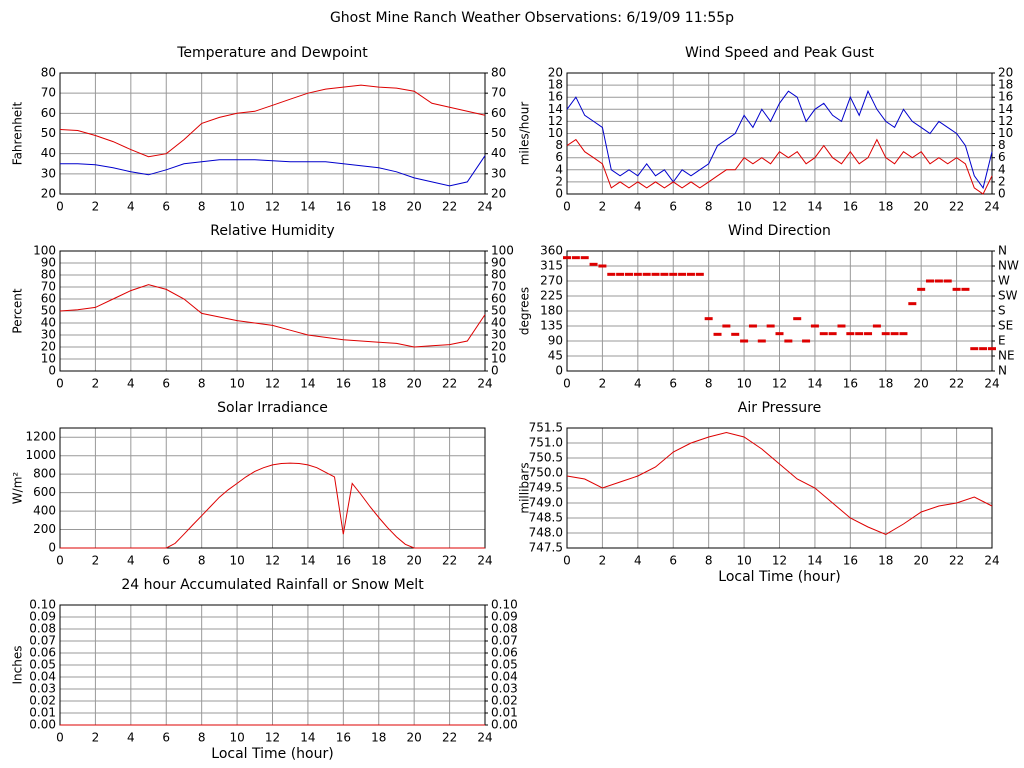 The height and width of the screenshot is (768, 1024). Describe the element at coordinates (498, 113) in the screenshot. I see `y2-tick-label: 60` at that location.